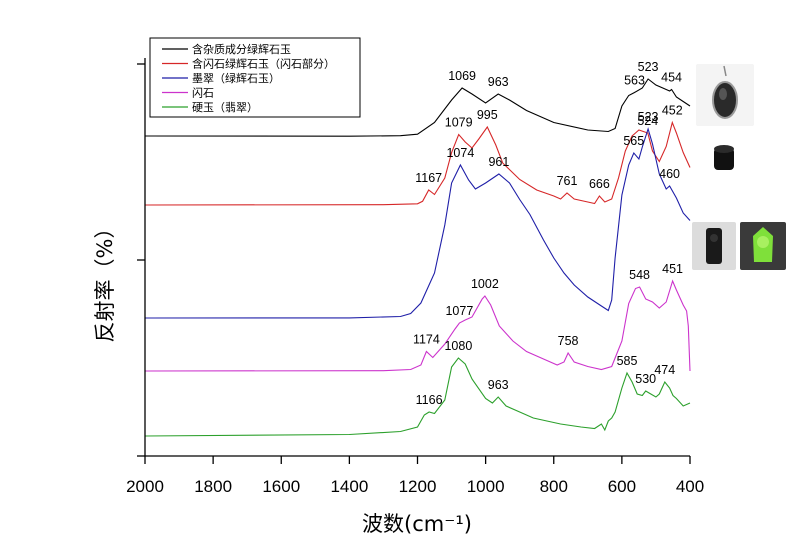  What do you see at coordinates (417, 524) in the screenshot?
I see `x-axis-title: 波数(cm⁻¹)` at bounding box center [417, 524].